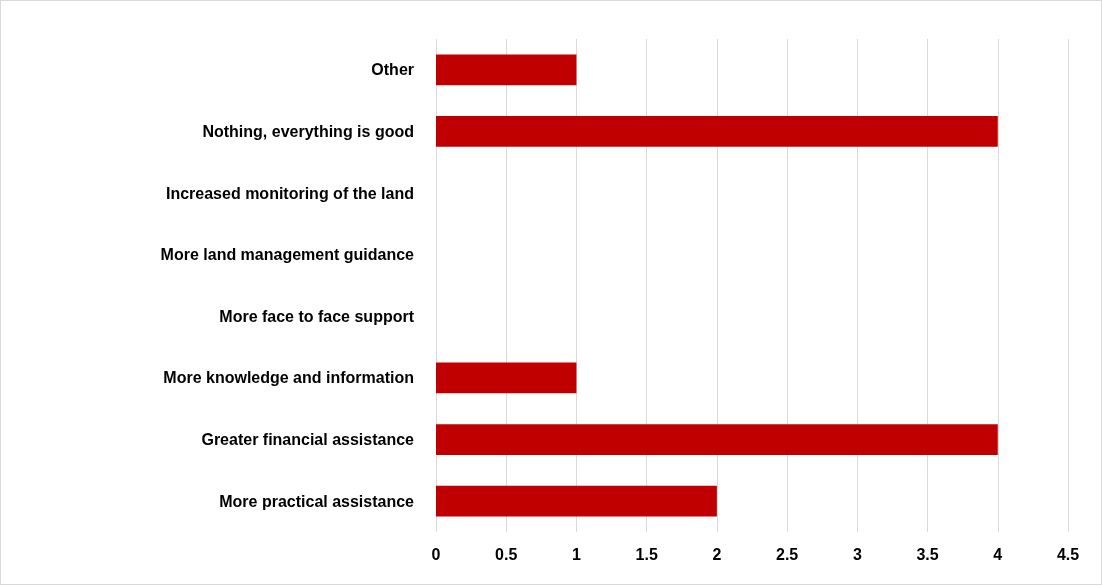 Image resolution: width=1102 pixels, height=585 pixels. Describe the element at coordinates (317, 316) in the screenshot. I see `y-tick-label: More face to face support` at that location.